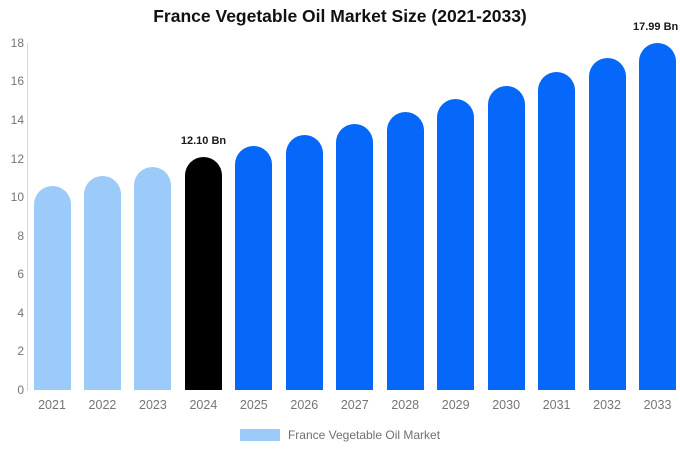  Describe the element at coordinates (656, 26) in the screenshot. I see `bar-value-label-2033: 17.99 Bn` at that location.